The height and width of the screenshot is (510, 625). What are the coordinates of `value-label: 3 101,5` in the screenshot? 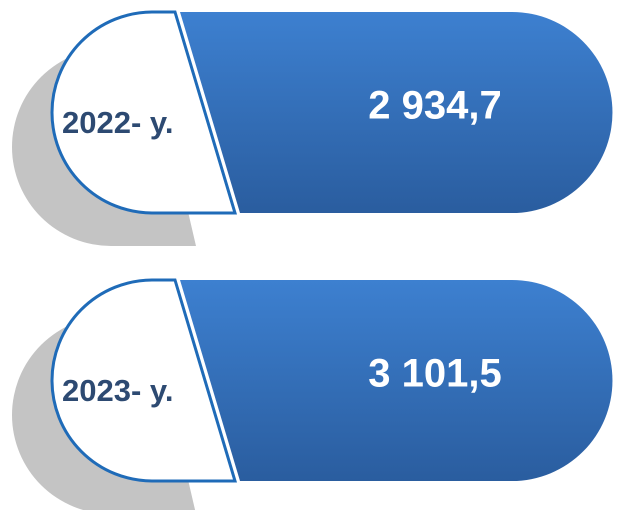 It's located at (434, 374).